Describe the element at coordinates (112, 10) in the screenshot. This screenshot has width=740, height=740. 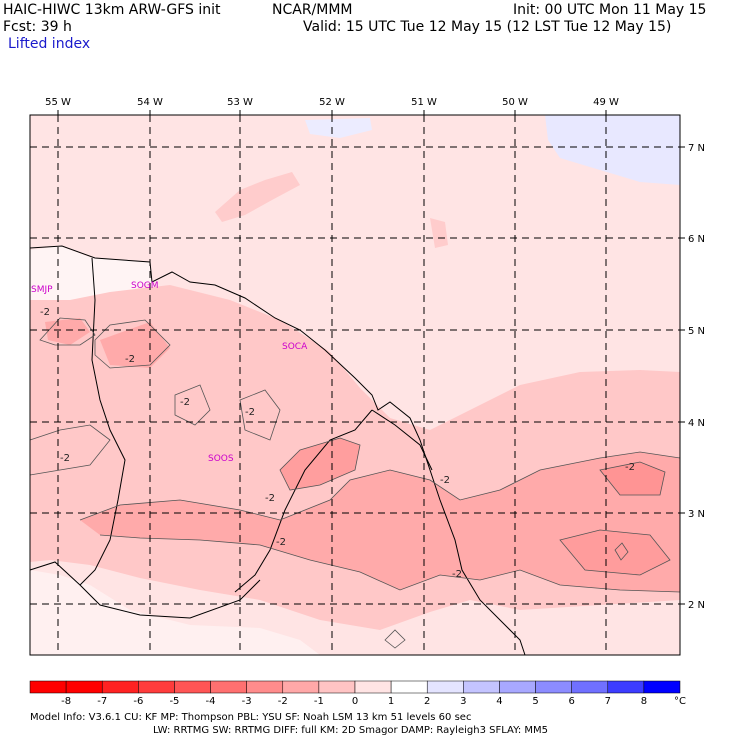
I see `plot-title: HAIC-HIWC 13km ARW-GFS init` at that location.